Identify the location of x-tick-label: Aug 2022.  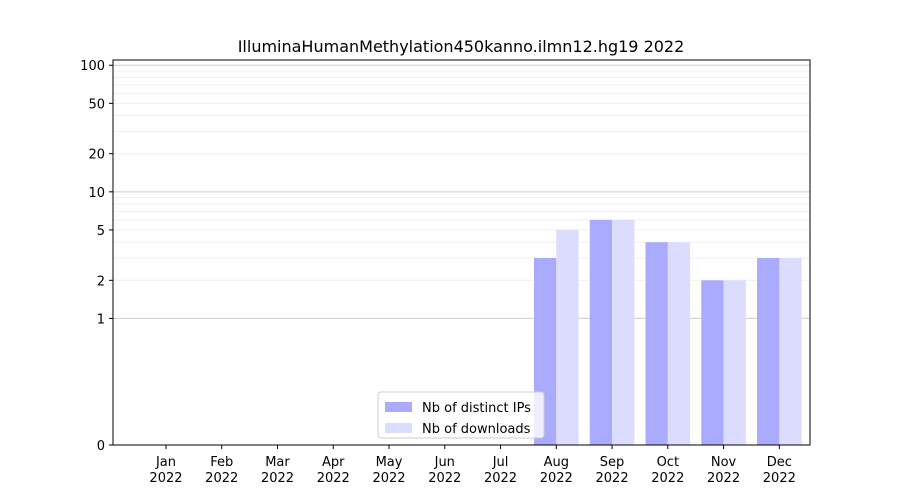
(556, 470).